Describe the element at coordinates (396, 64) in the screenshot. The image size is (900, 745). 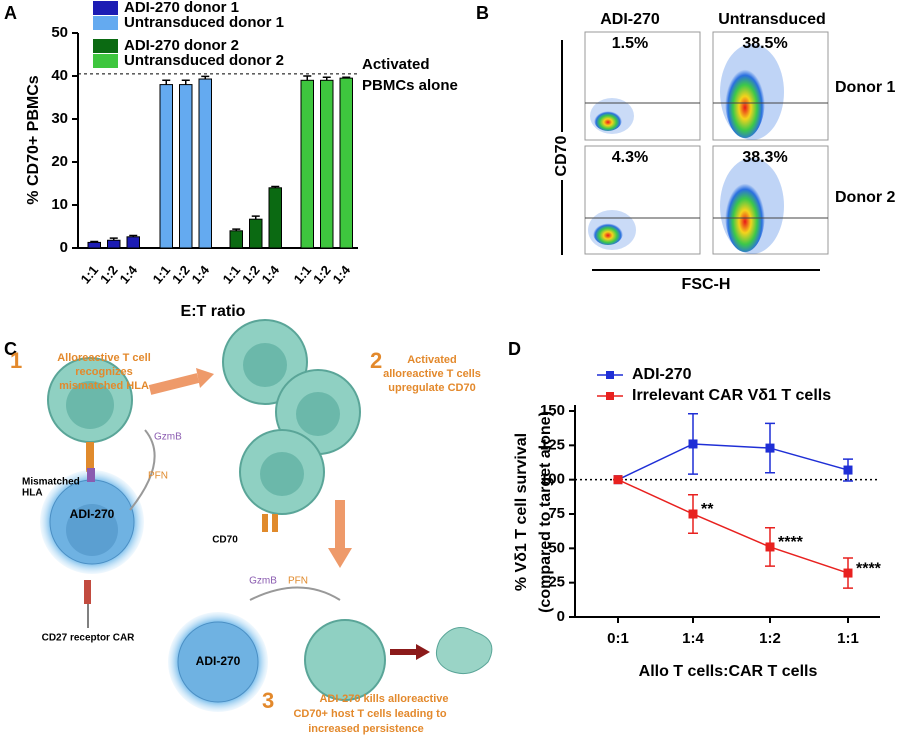
I see `reference-label: Activated` at that location.